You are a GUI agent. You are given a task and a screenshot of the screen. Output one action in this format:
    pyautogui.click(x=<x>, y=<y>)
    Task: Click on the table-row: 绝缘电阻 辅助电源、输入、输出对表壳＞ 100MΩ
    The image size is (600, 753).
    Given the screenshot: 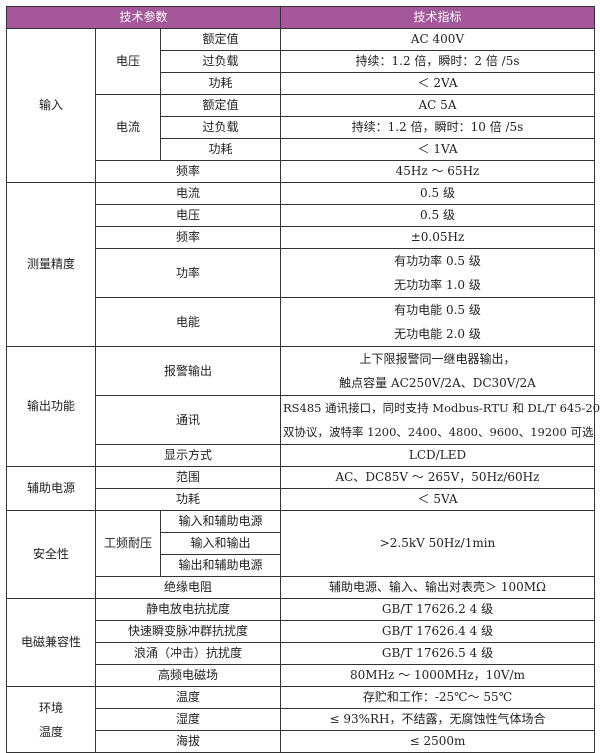 What is the action you would take?
    pyautogui.click(x=301, y=587)
    